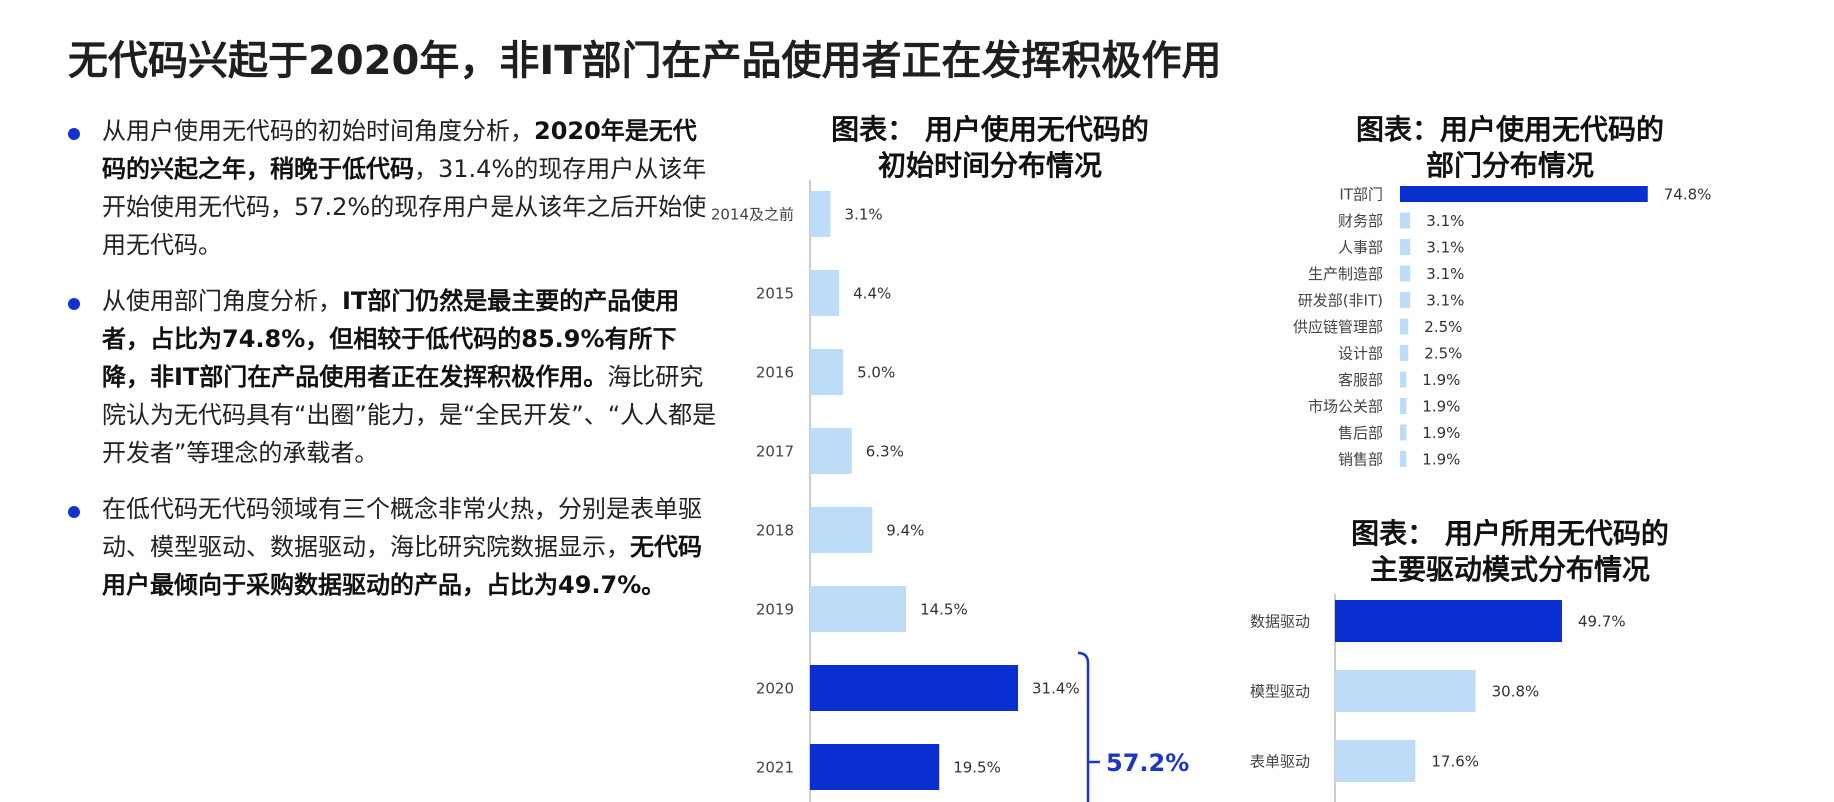  I want to click on category-label: 2019, so click(775, 609).